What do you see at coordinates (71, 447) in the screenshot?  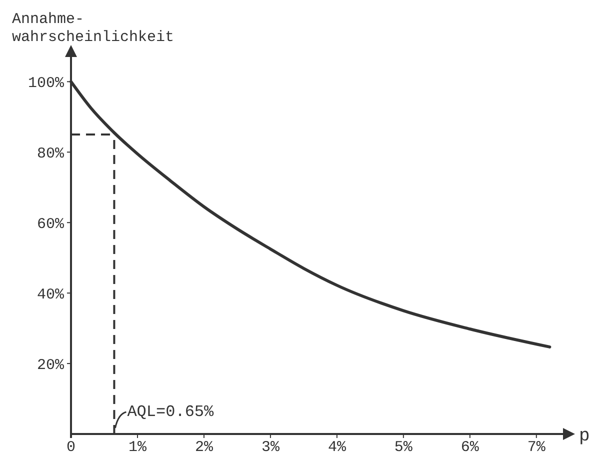 I see `x-tick-label: 0` at bounding box center [71, 447].